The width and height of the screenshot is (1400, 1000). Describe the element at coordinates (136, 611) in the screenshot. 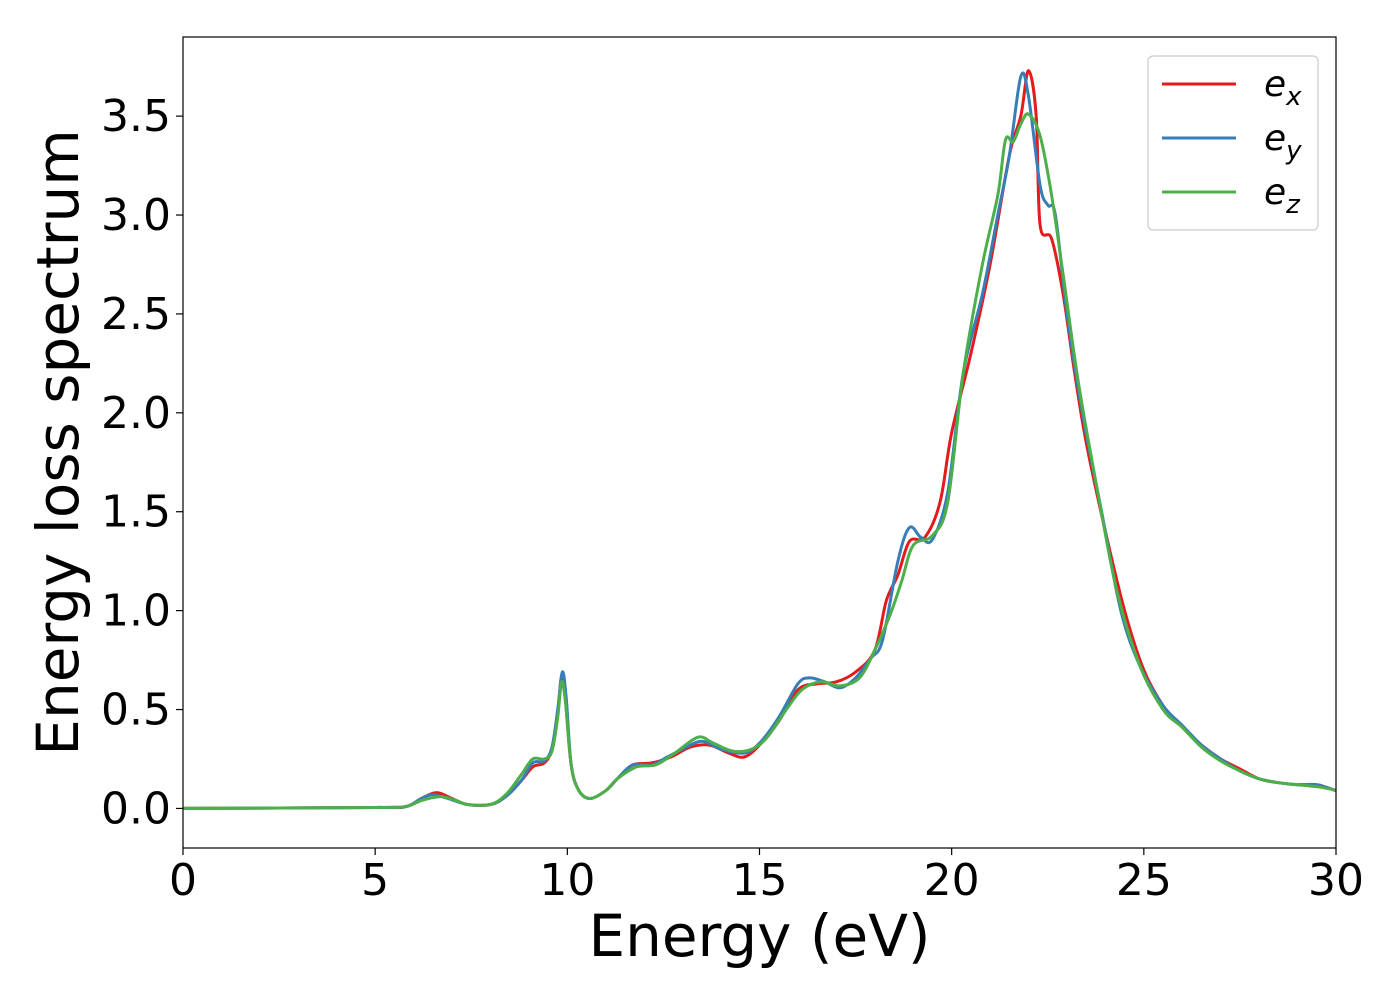

I see `y-tick-label: 1.0` at that location.